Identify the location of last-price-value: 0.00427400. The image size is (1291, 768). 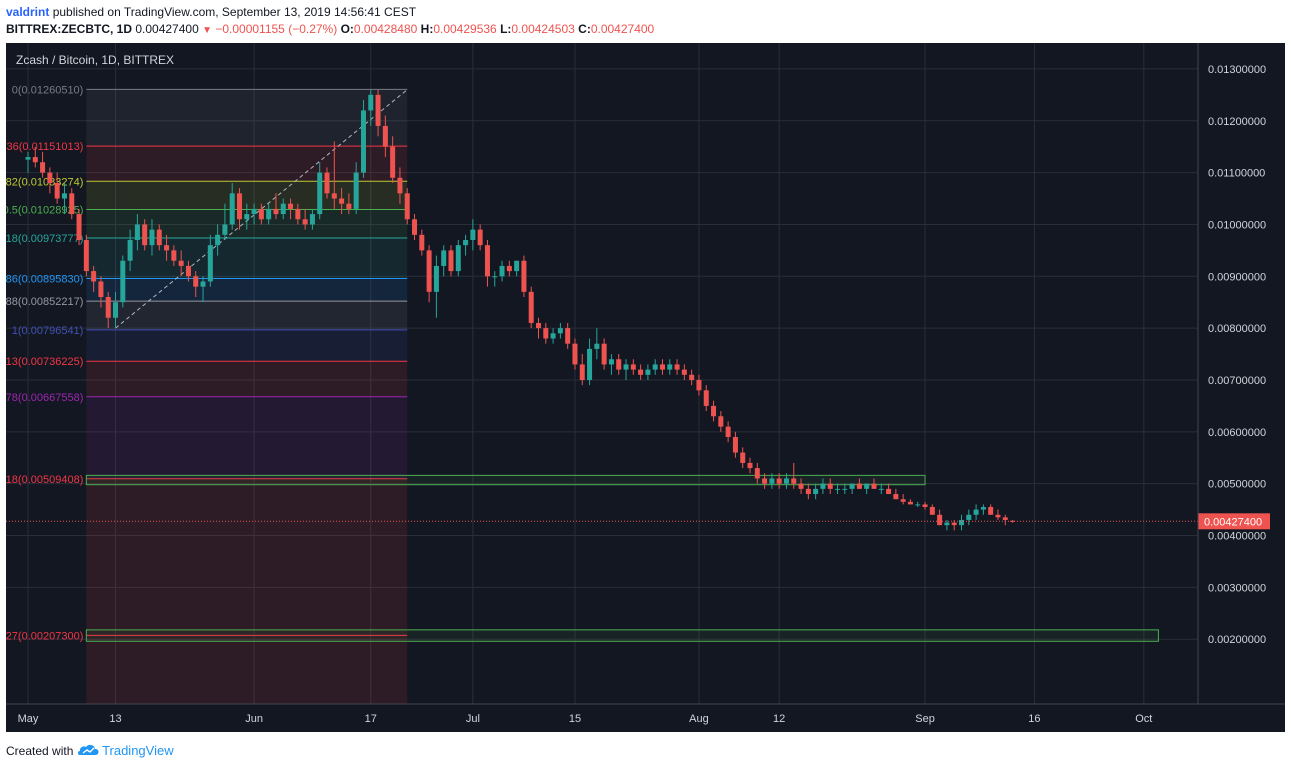
(167, 29).